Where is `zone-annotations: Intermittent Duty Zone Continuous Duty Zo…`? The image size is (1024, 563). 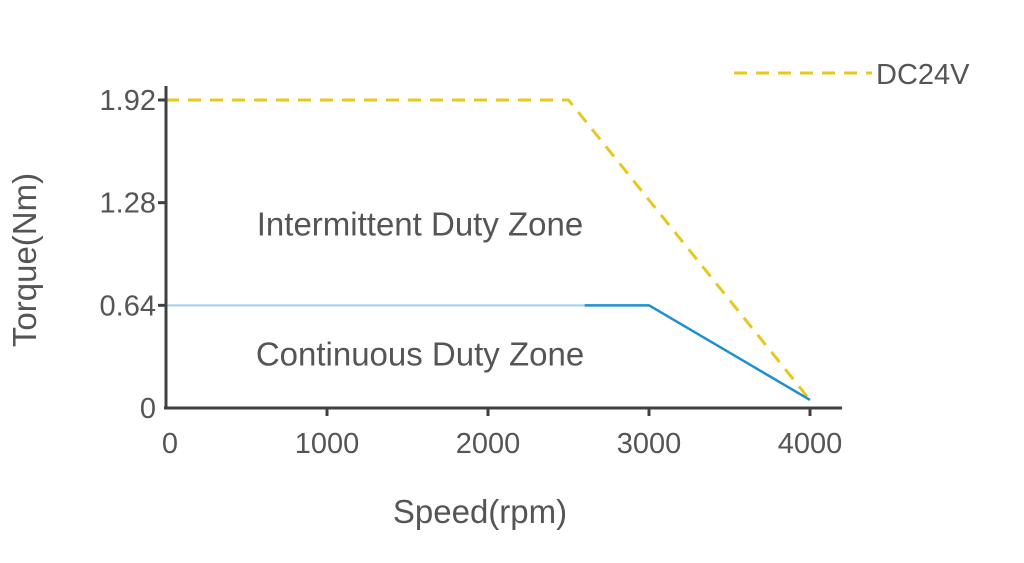
zone-annotations: Intermittent Duty Zone Continuous Duty Zo… is located at coordinates (420, 289).